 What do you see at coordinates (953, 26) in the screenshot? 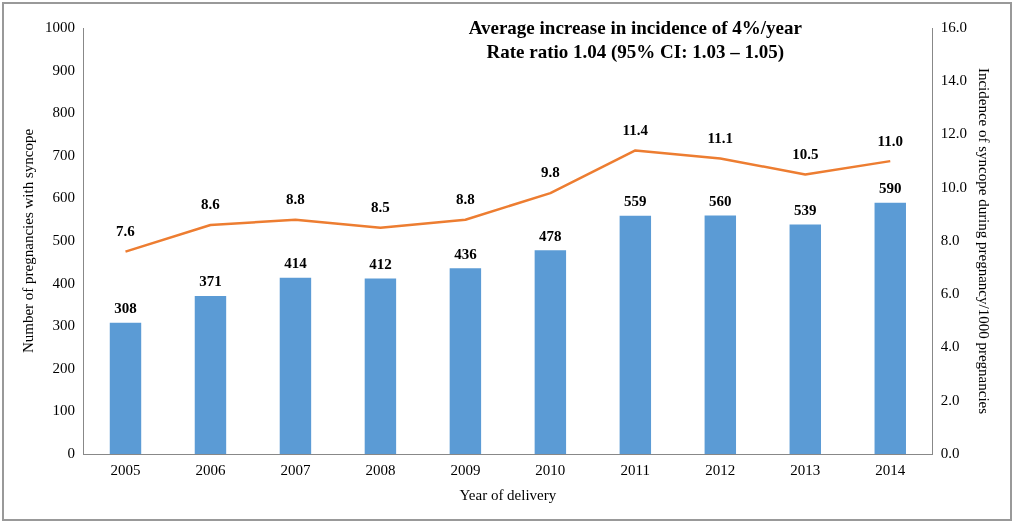
I see `y2-tick-label: 16.0` at bounding box center [953, 26].